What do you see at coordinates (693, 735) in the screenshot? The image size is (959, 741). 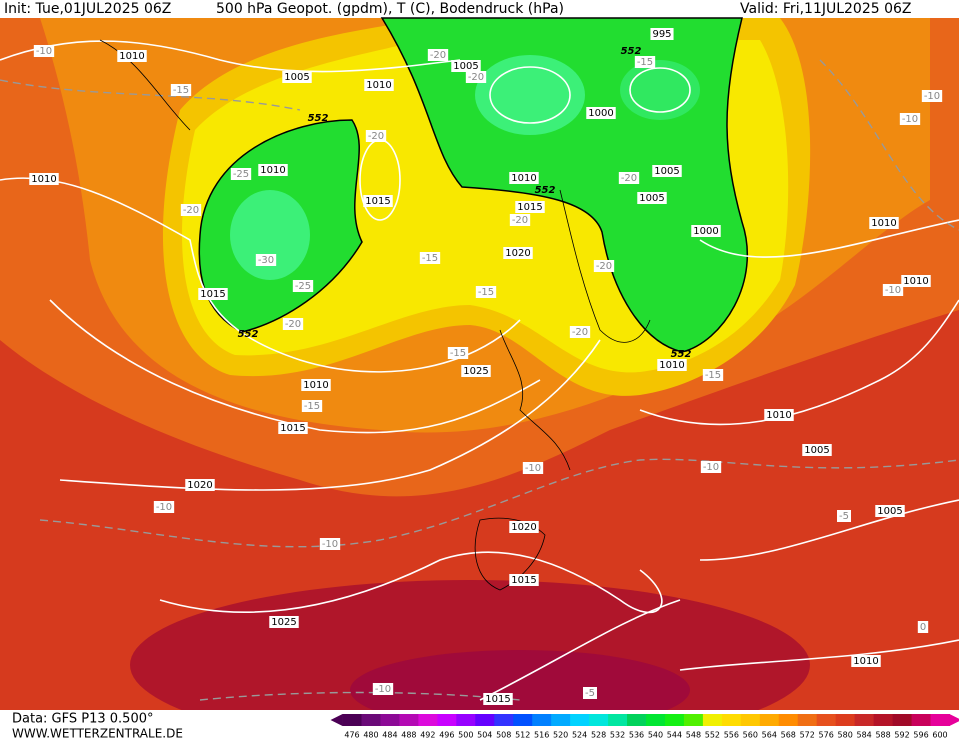 I see `legend-value: 548` at bounding box center [693, 735].